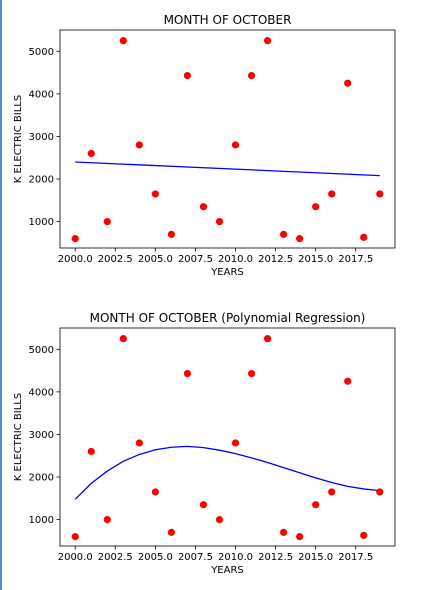  Describe the element at coordinates (228, 20) in the screenshot. I see `chart-title: MONTH OF OCTOBER` at that location.